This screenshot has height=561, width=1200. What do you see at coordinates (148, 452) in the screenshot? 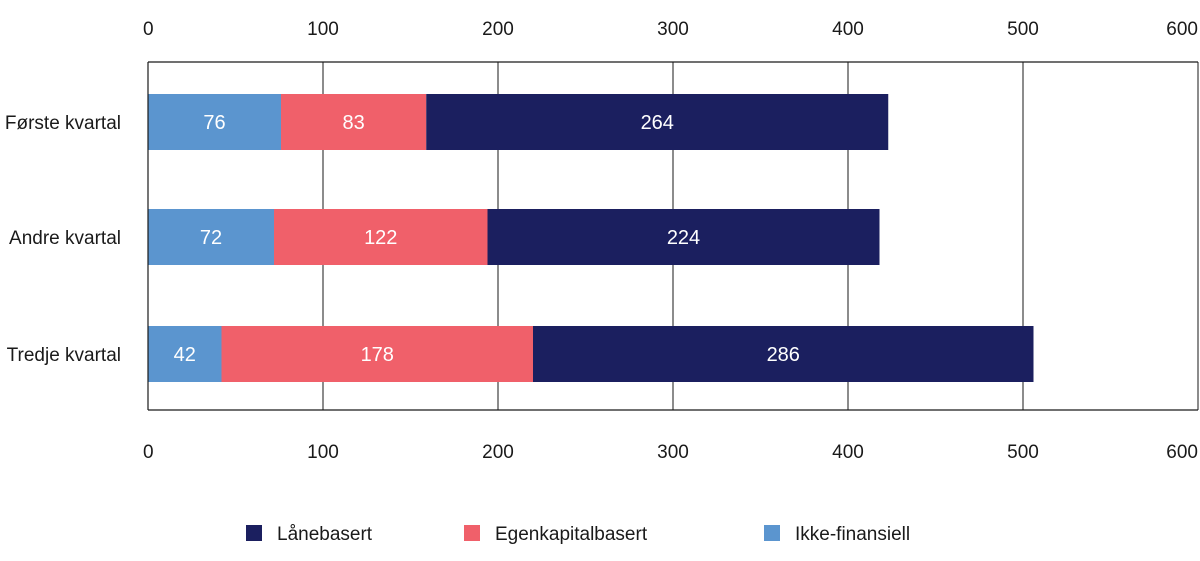
I see `x-tick-label-bottom-0: 0` at bounding box center [148, 452].